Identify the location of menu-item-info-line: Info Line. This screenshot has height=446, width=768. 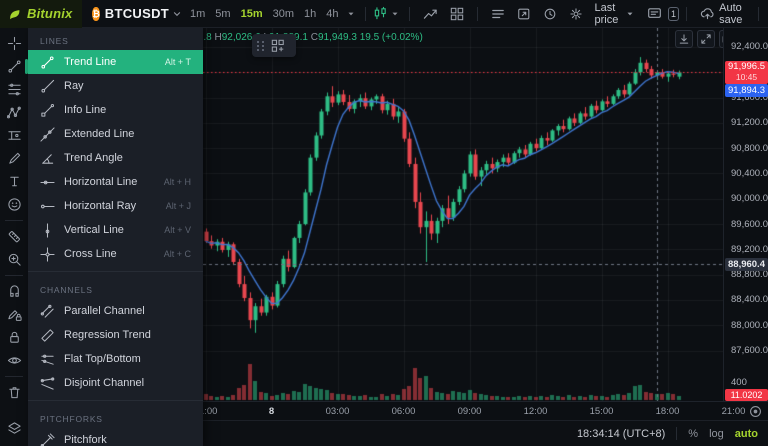
(115, 110).